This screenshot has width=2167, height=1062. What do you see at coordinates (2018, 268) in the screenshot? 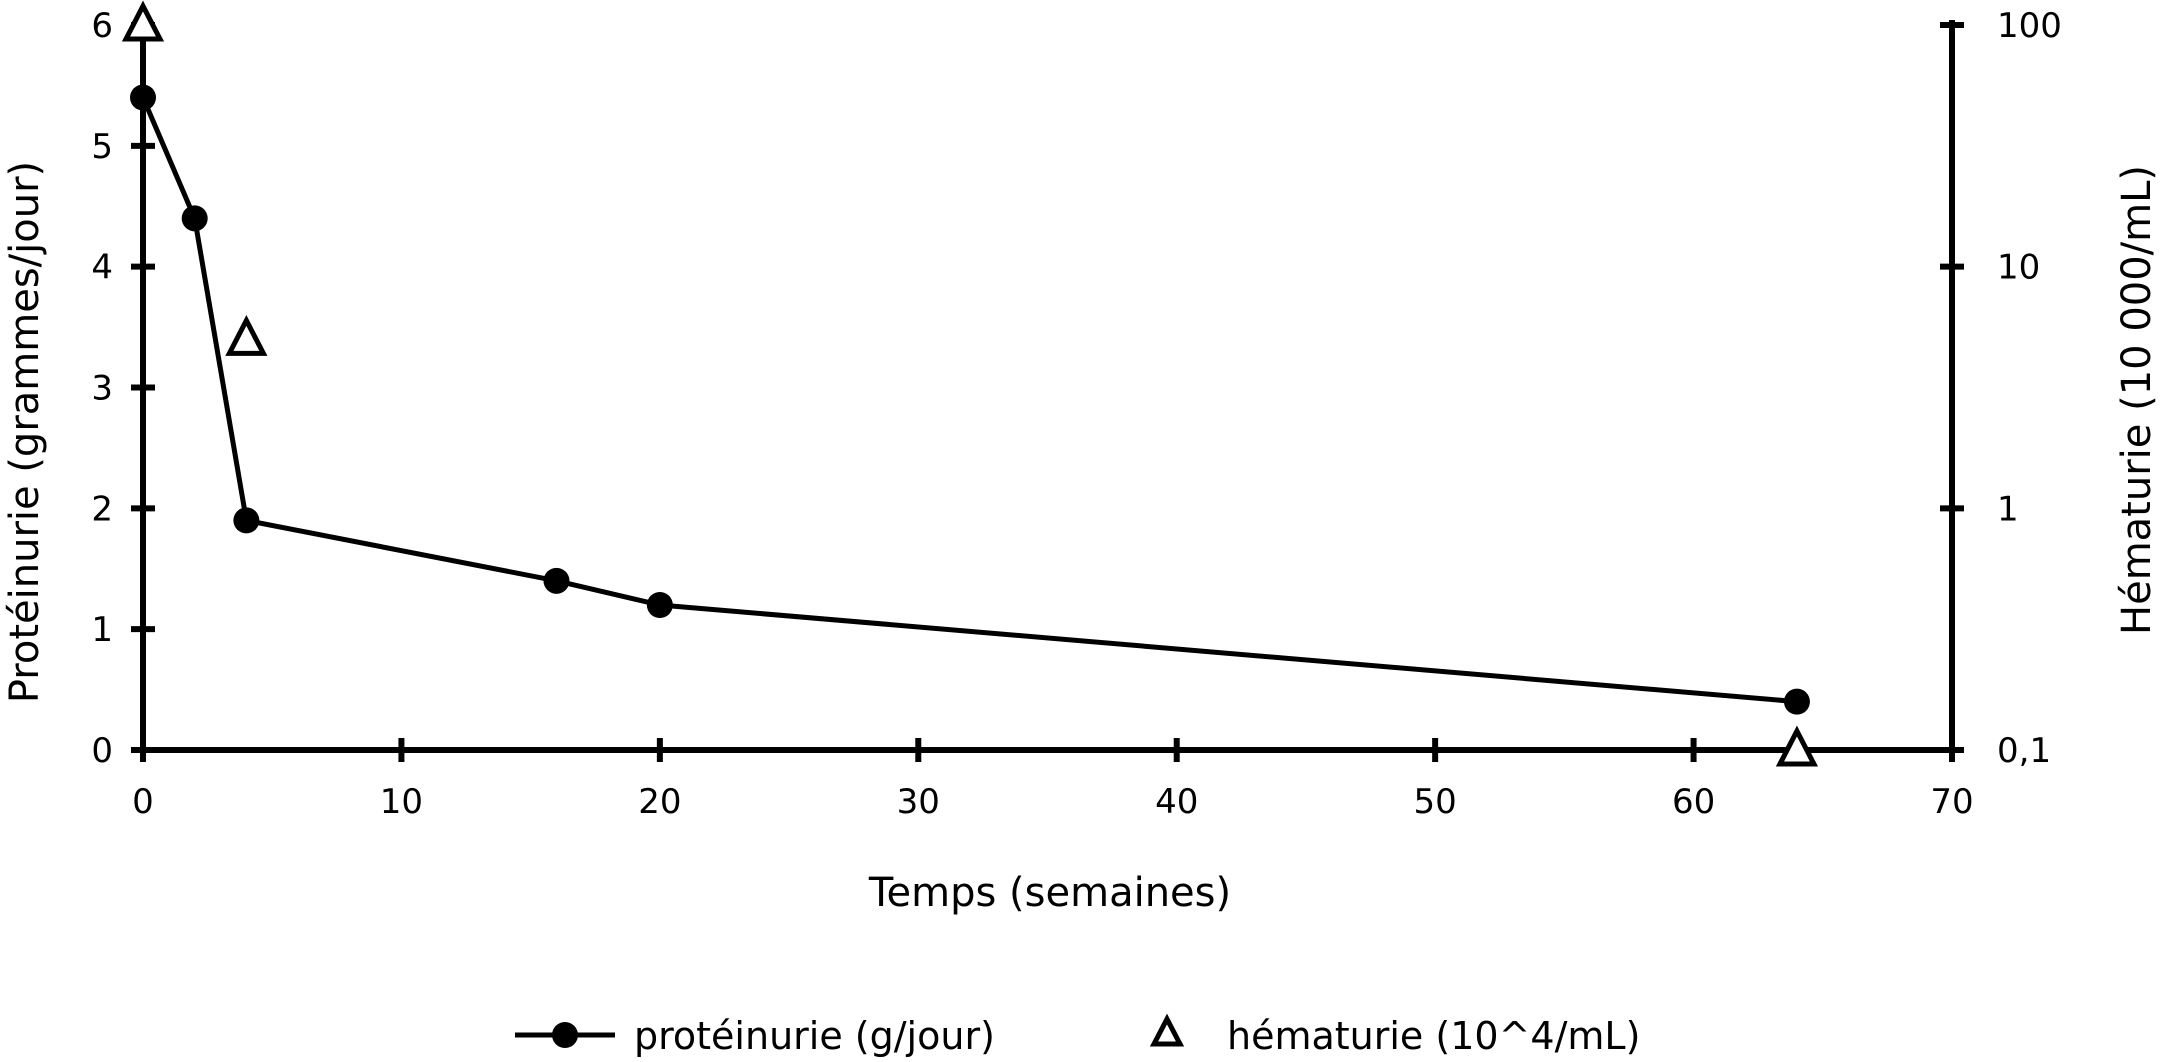
I see `y-right-tick-label: 10` at bounding box center [2018, 268].